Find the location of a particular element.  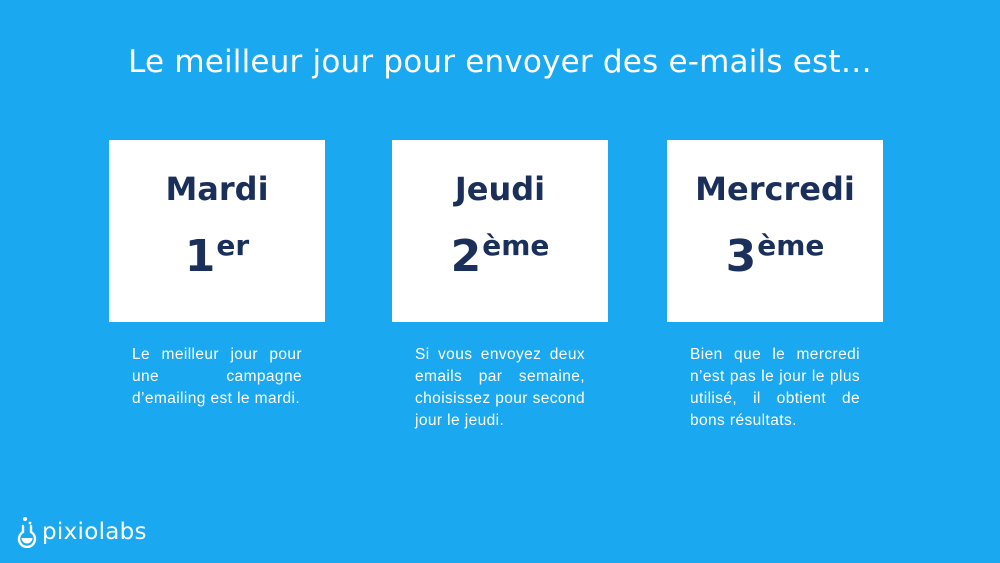

card-rank: 1er is located at coordinates (217, 255).